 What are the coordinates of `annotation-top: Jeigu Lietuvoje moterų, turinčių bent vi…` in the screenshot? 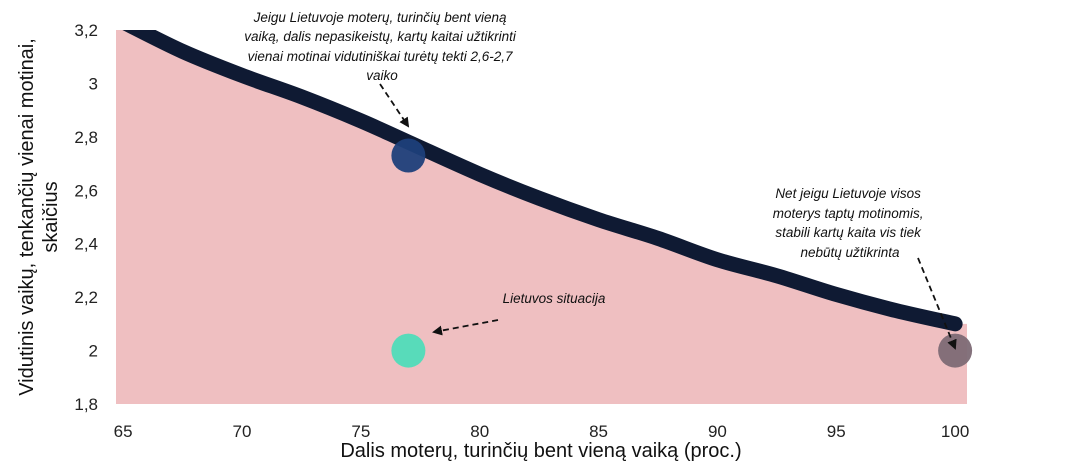 It's located at (381, 46).